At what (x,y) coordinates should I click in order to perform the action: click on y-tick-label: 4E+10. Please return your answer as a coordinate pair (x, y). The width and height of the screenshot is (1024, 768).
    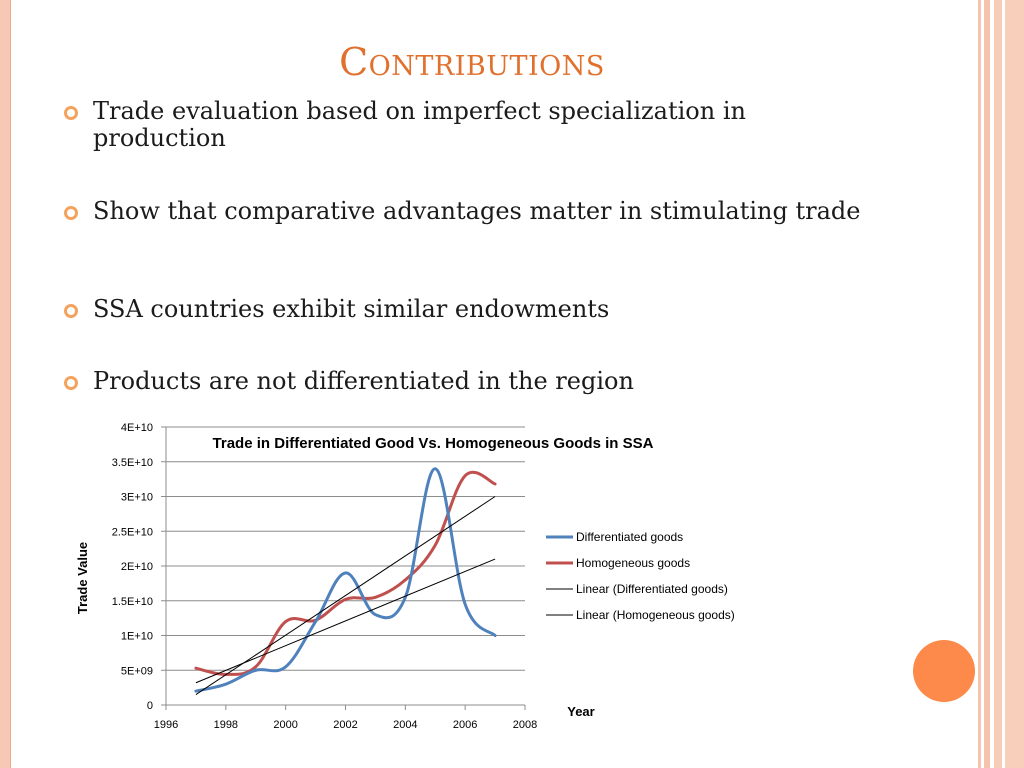
    Looking at the image, I should click on (137, 428).